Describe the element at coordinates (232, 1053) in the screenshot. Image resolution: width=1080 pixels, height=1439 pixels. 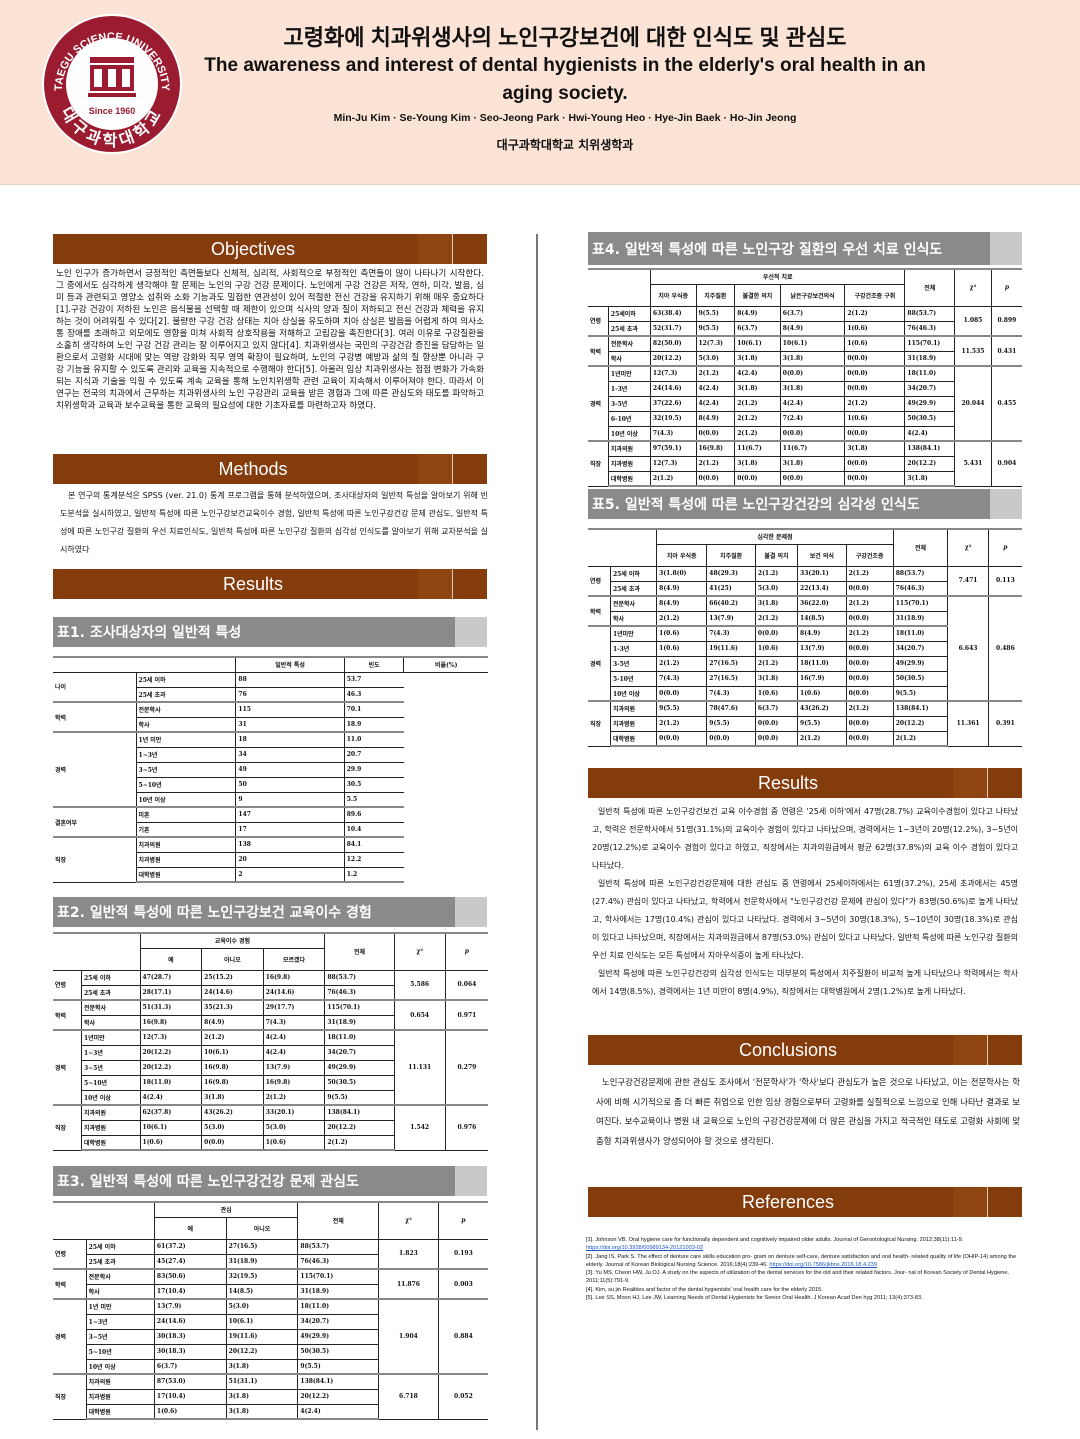
I see `cell-value: 10(6.1)` at that location.